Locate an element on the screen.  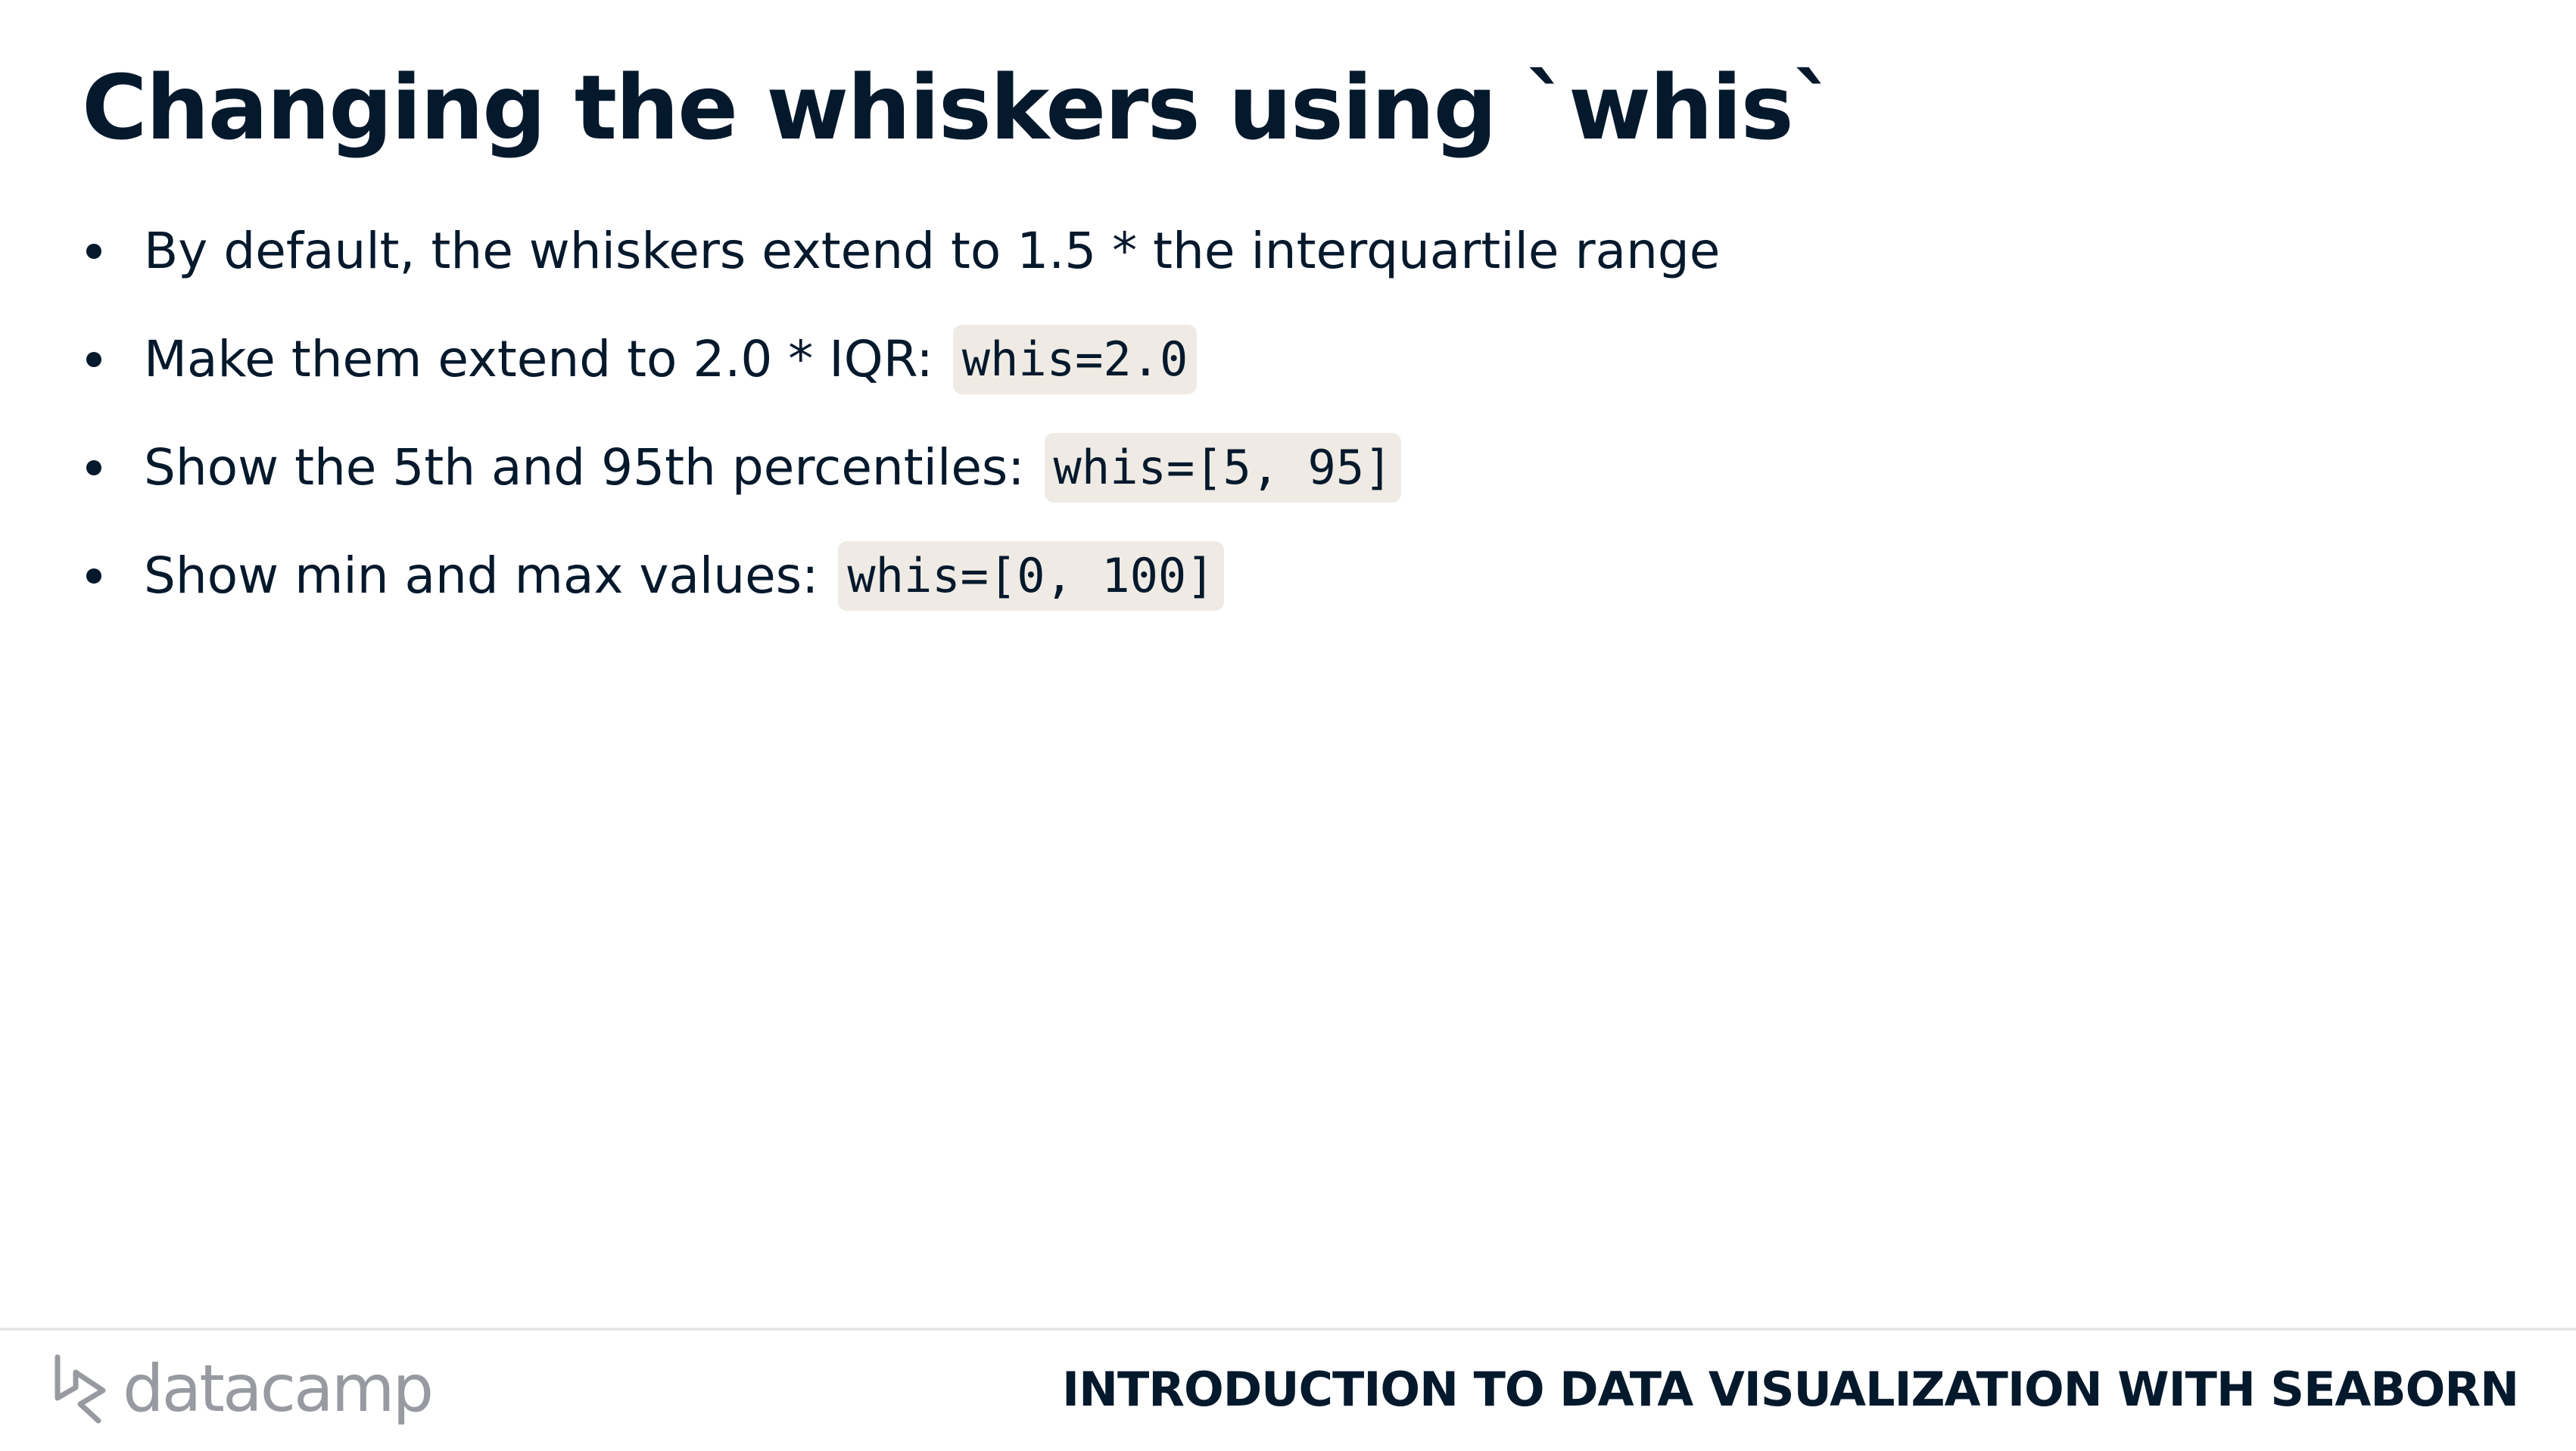
datacamp-logo-icon is located at coordinates (80, 1389).